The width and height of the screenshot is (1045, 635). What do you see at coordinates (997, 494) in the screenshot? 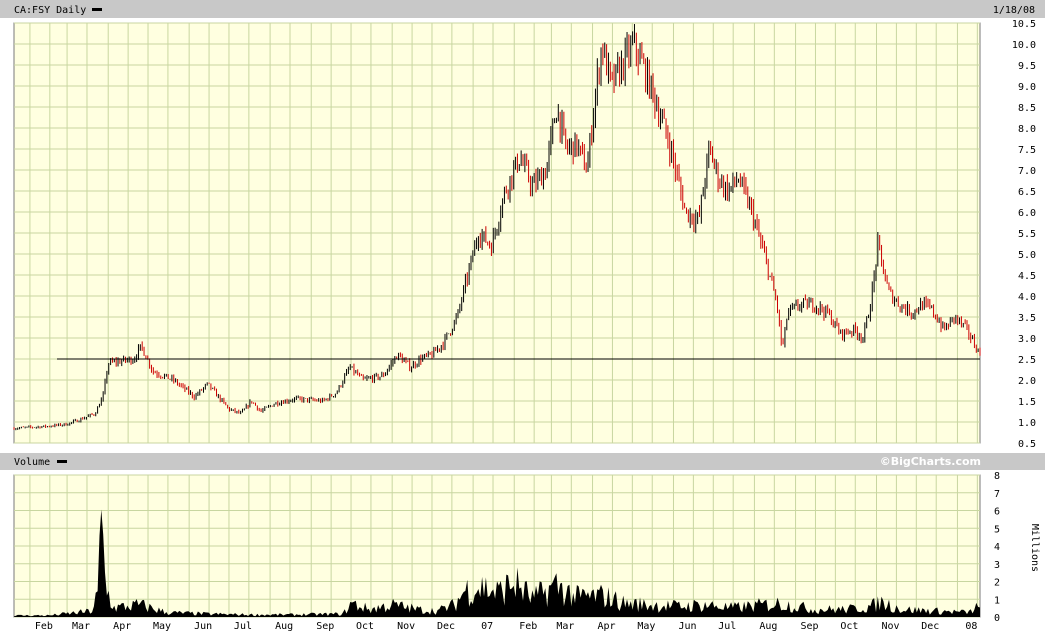
I see `volume-tick-label: 7` at bounding box center [997, 494].